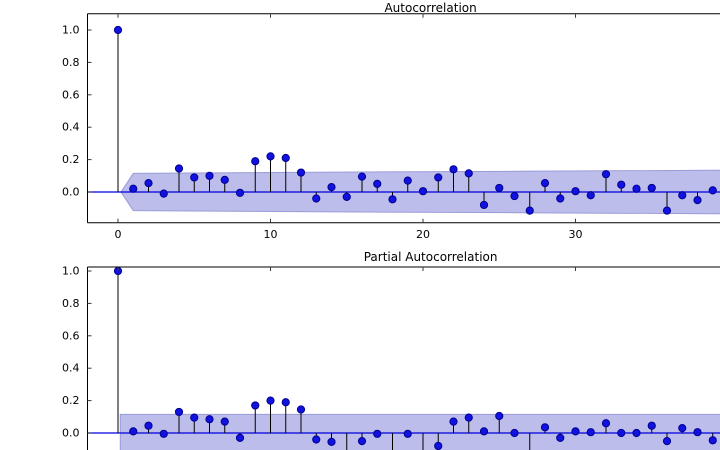 Image resolution: width=720 pixels, height=450 pixels. I want to click on acf-xtick-label: 20, so click(423, 234).